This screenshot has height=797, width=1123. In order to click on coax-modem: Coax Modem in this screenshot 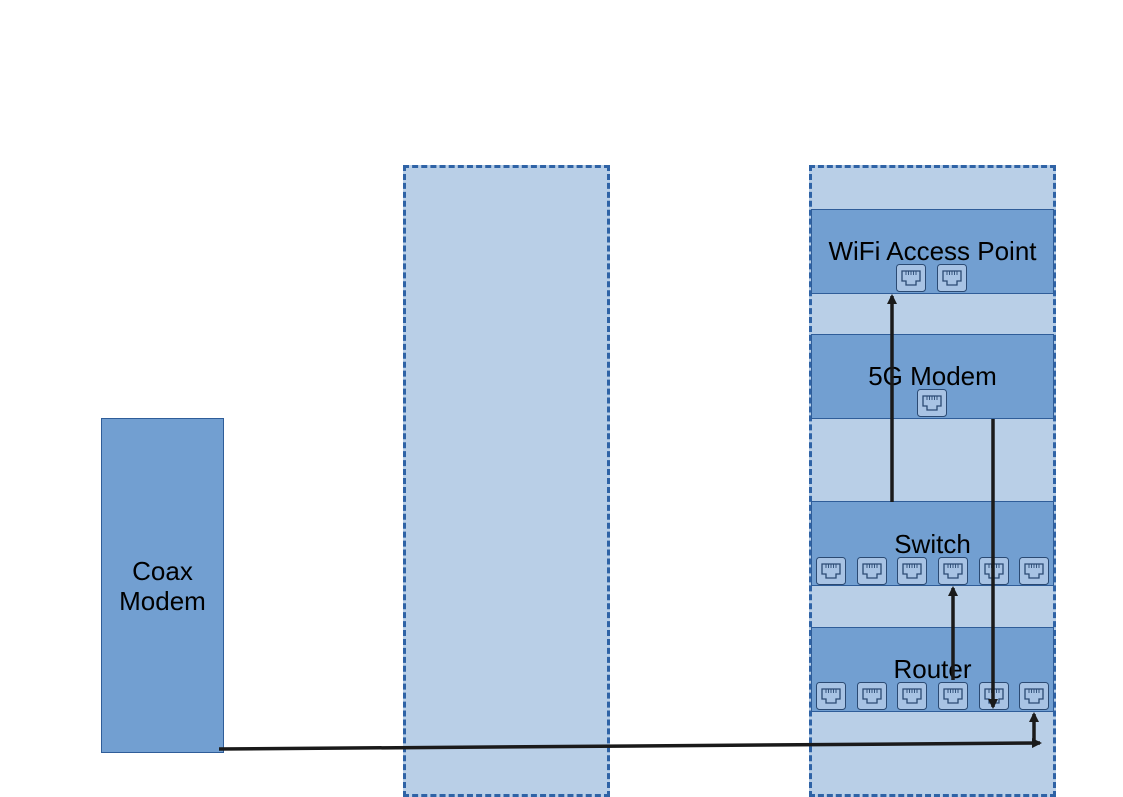, I will do `click(162, 585)`.